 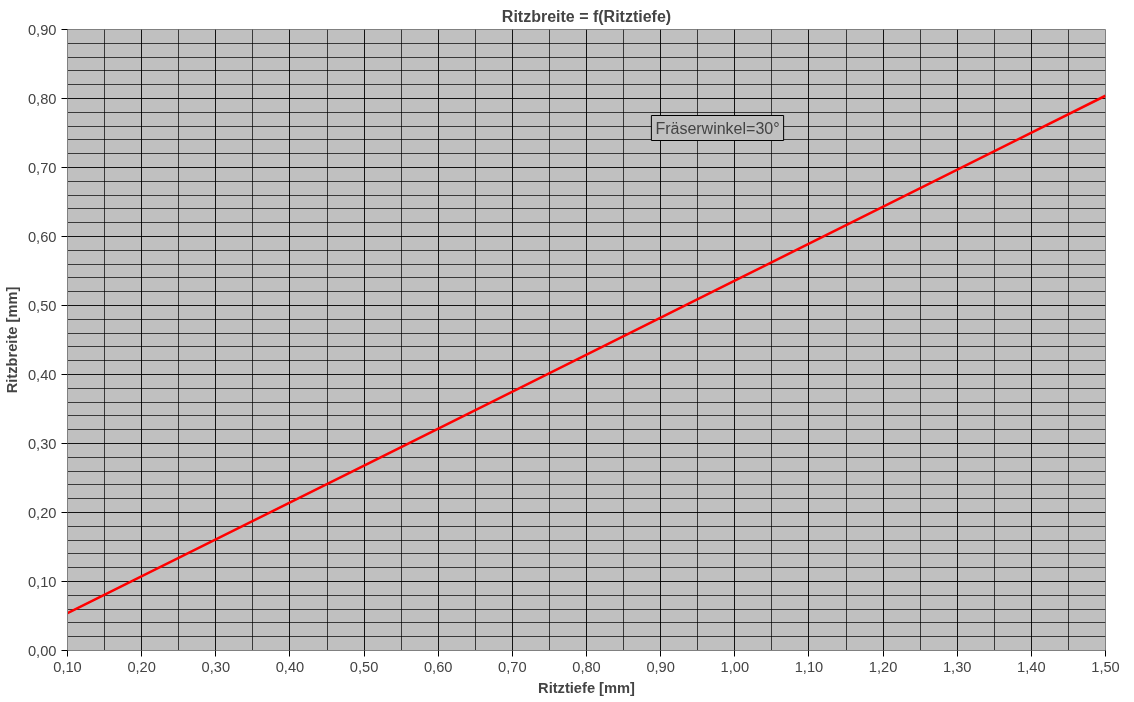 What do you see at coordinates (586, 666) in the screenshot?
I see `x-tick-label: 0,80` at bounding box center [586, 666].